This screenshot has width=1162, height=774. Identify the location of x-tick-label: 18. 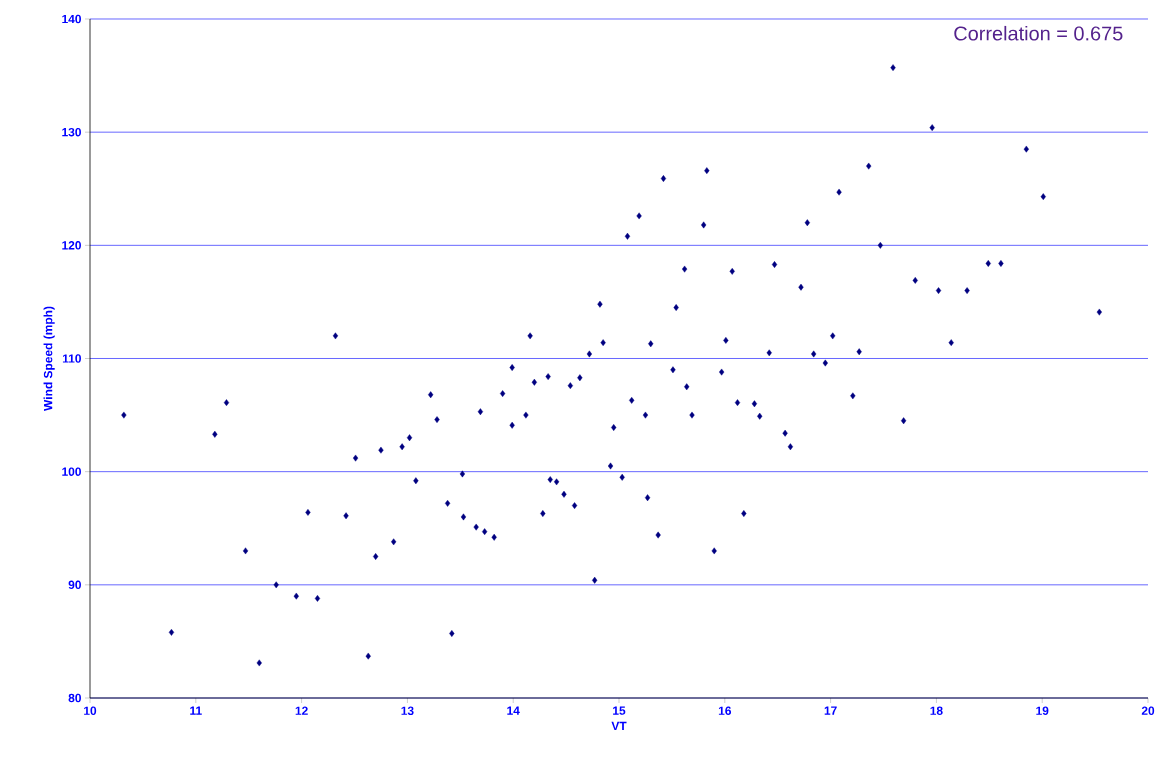
(936, 710).